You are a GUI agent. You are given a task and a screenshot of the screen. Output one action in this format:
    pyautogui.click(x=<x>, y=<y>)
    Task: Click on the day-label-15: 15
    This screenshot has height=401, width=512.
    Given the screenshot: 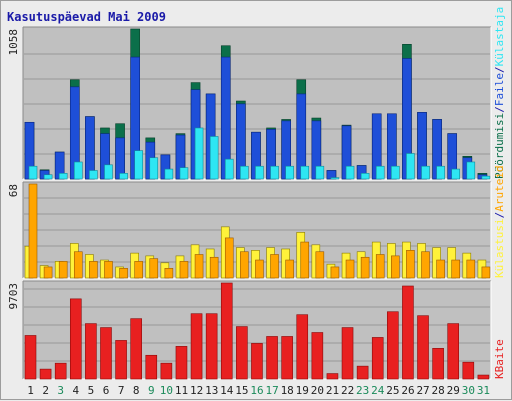 What is the action you would take?
    pyautogui.click(x=241, y=390)
    